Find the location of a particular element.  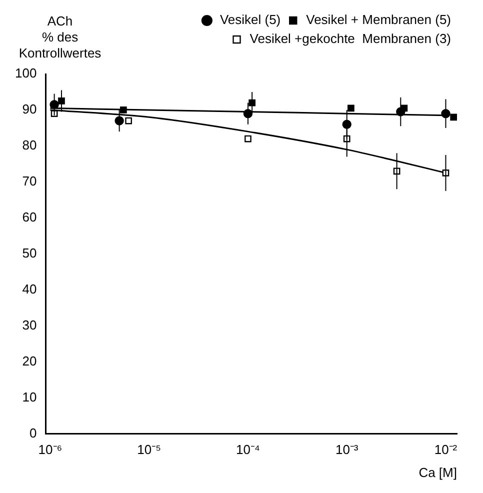

x-tick-label: 10⁻⁶ is located at coordinates (50, 450).